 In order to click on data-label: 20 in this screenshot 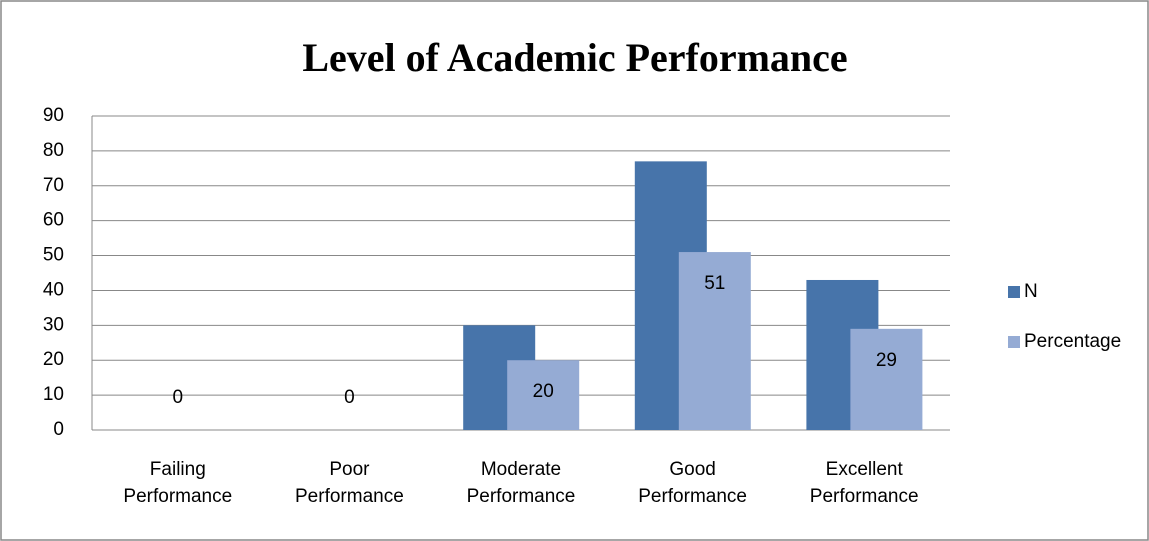, I will do `click(543, 391)`.